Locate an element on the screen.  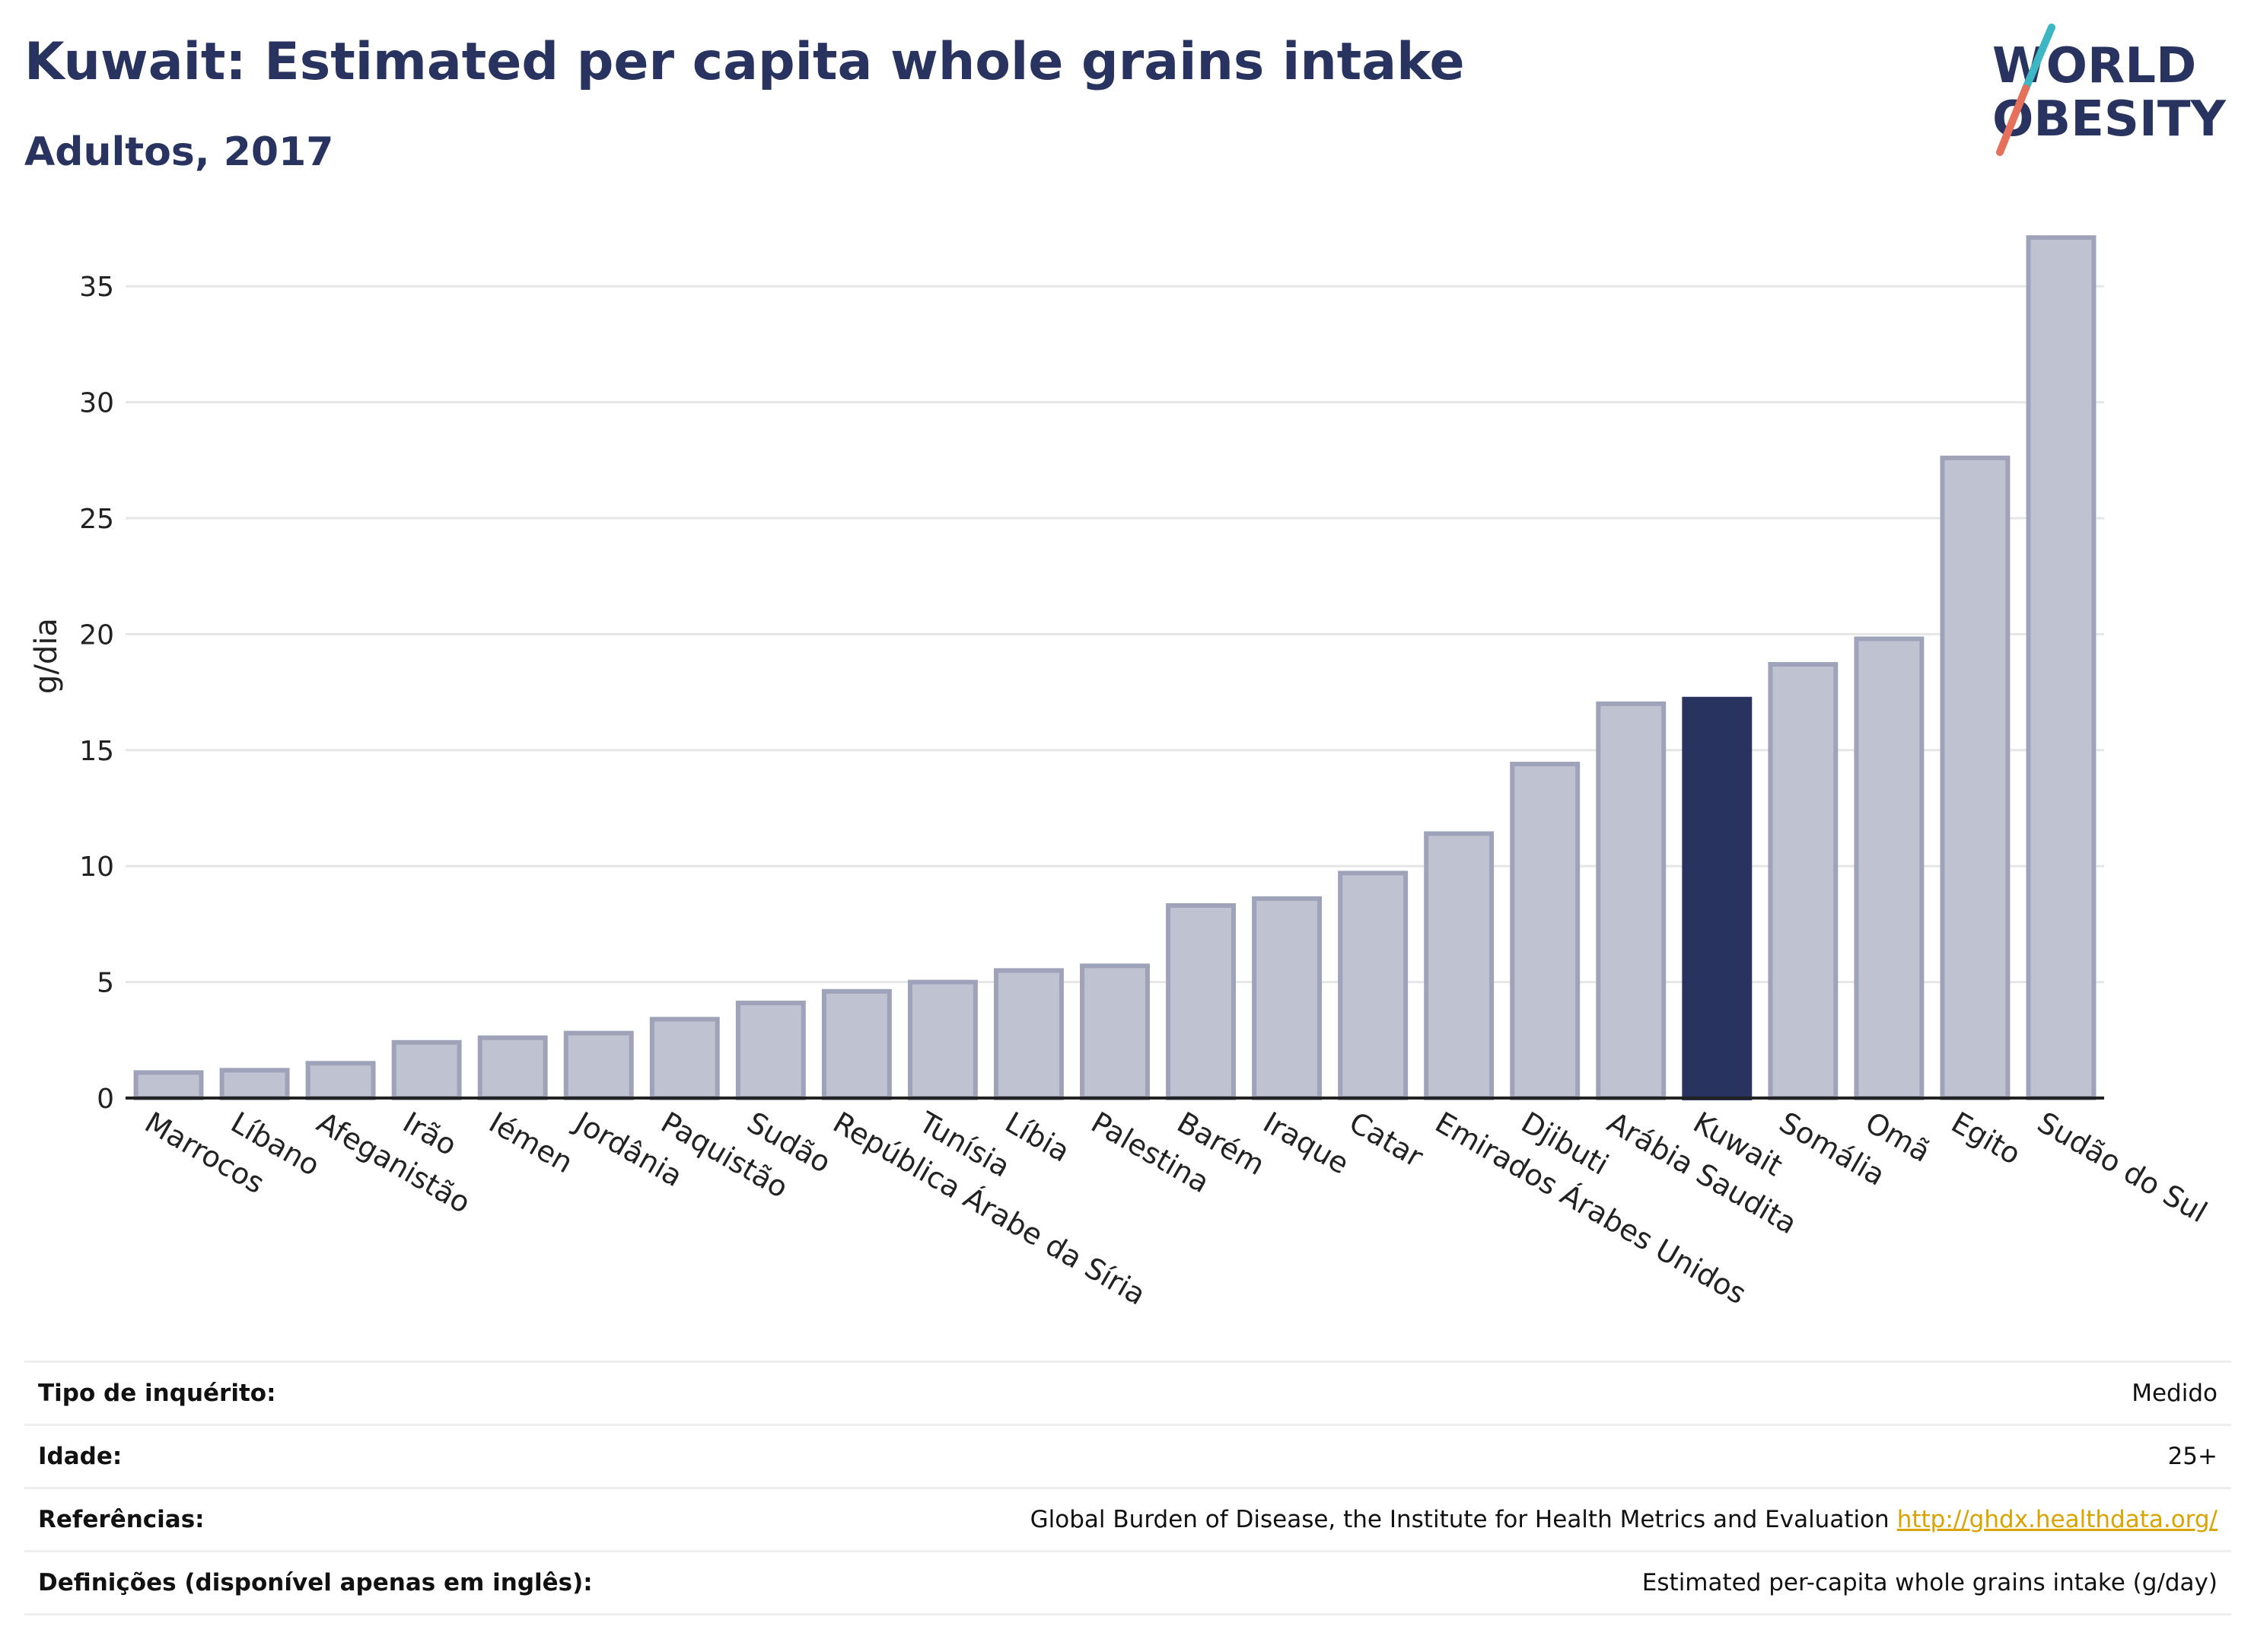
y-tick-label: 35 is located at coordinates (96, 287).